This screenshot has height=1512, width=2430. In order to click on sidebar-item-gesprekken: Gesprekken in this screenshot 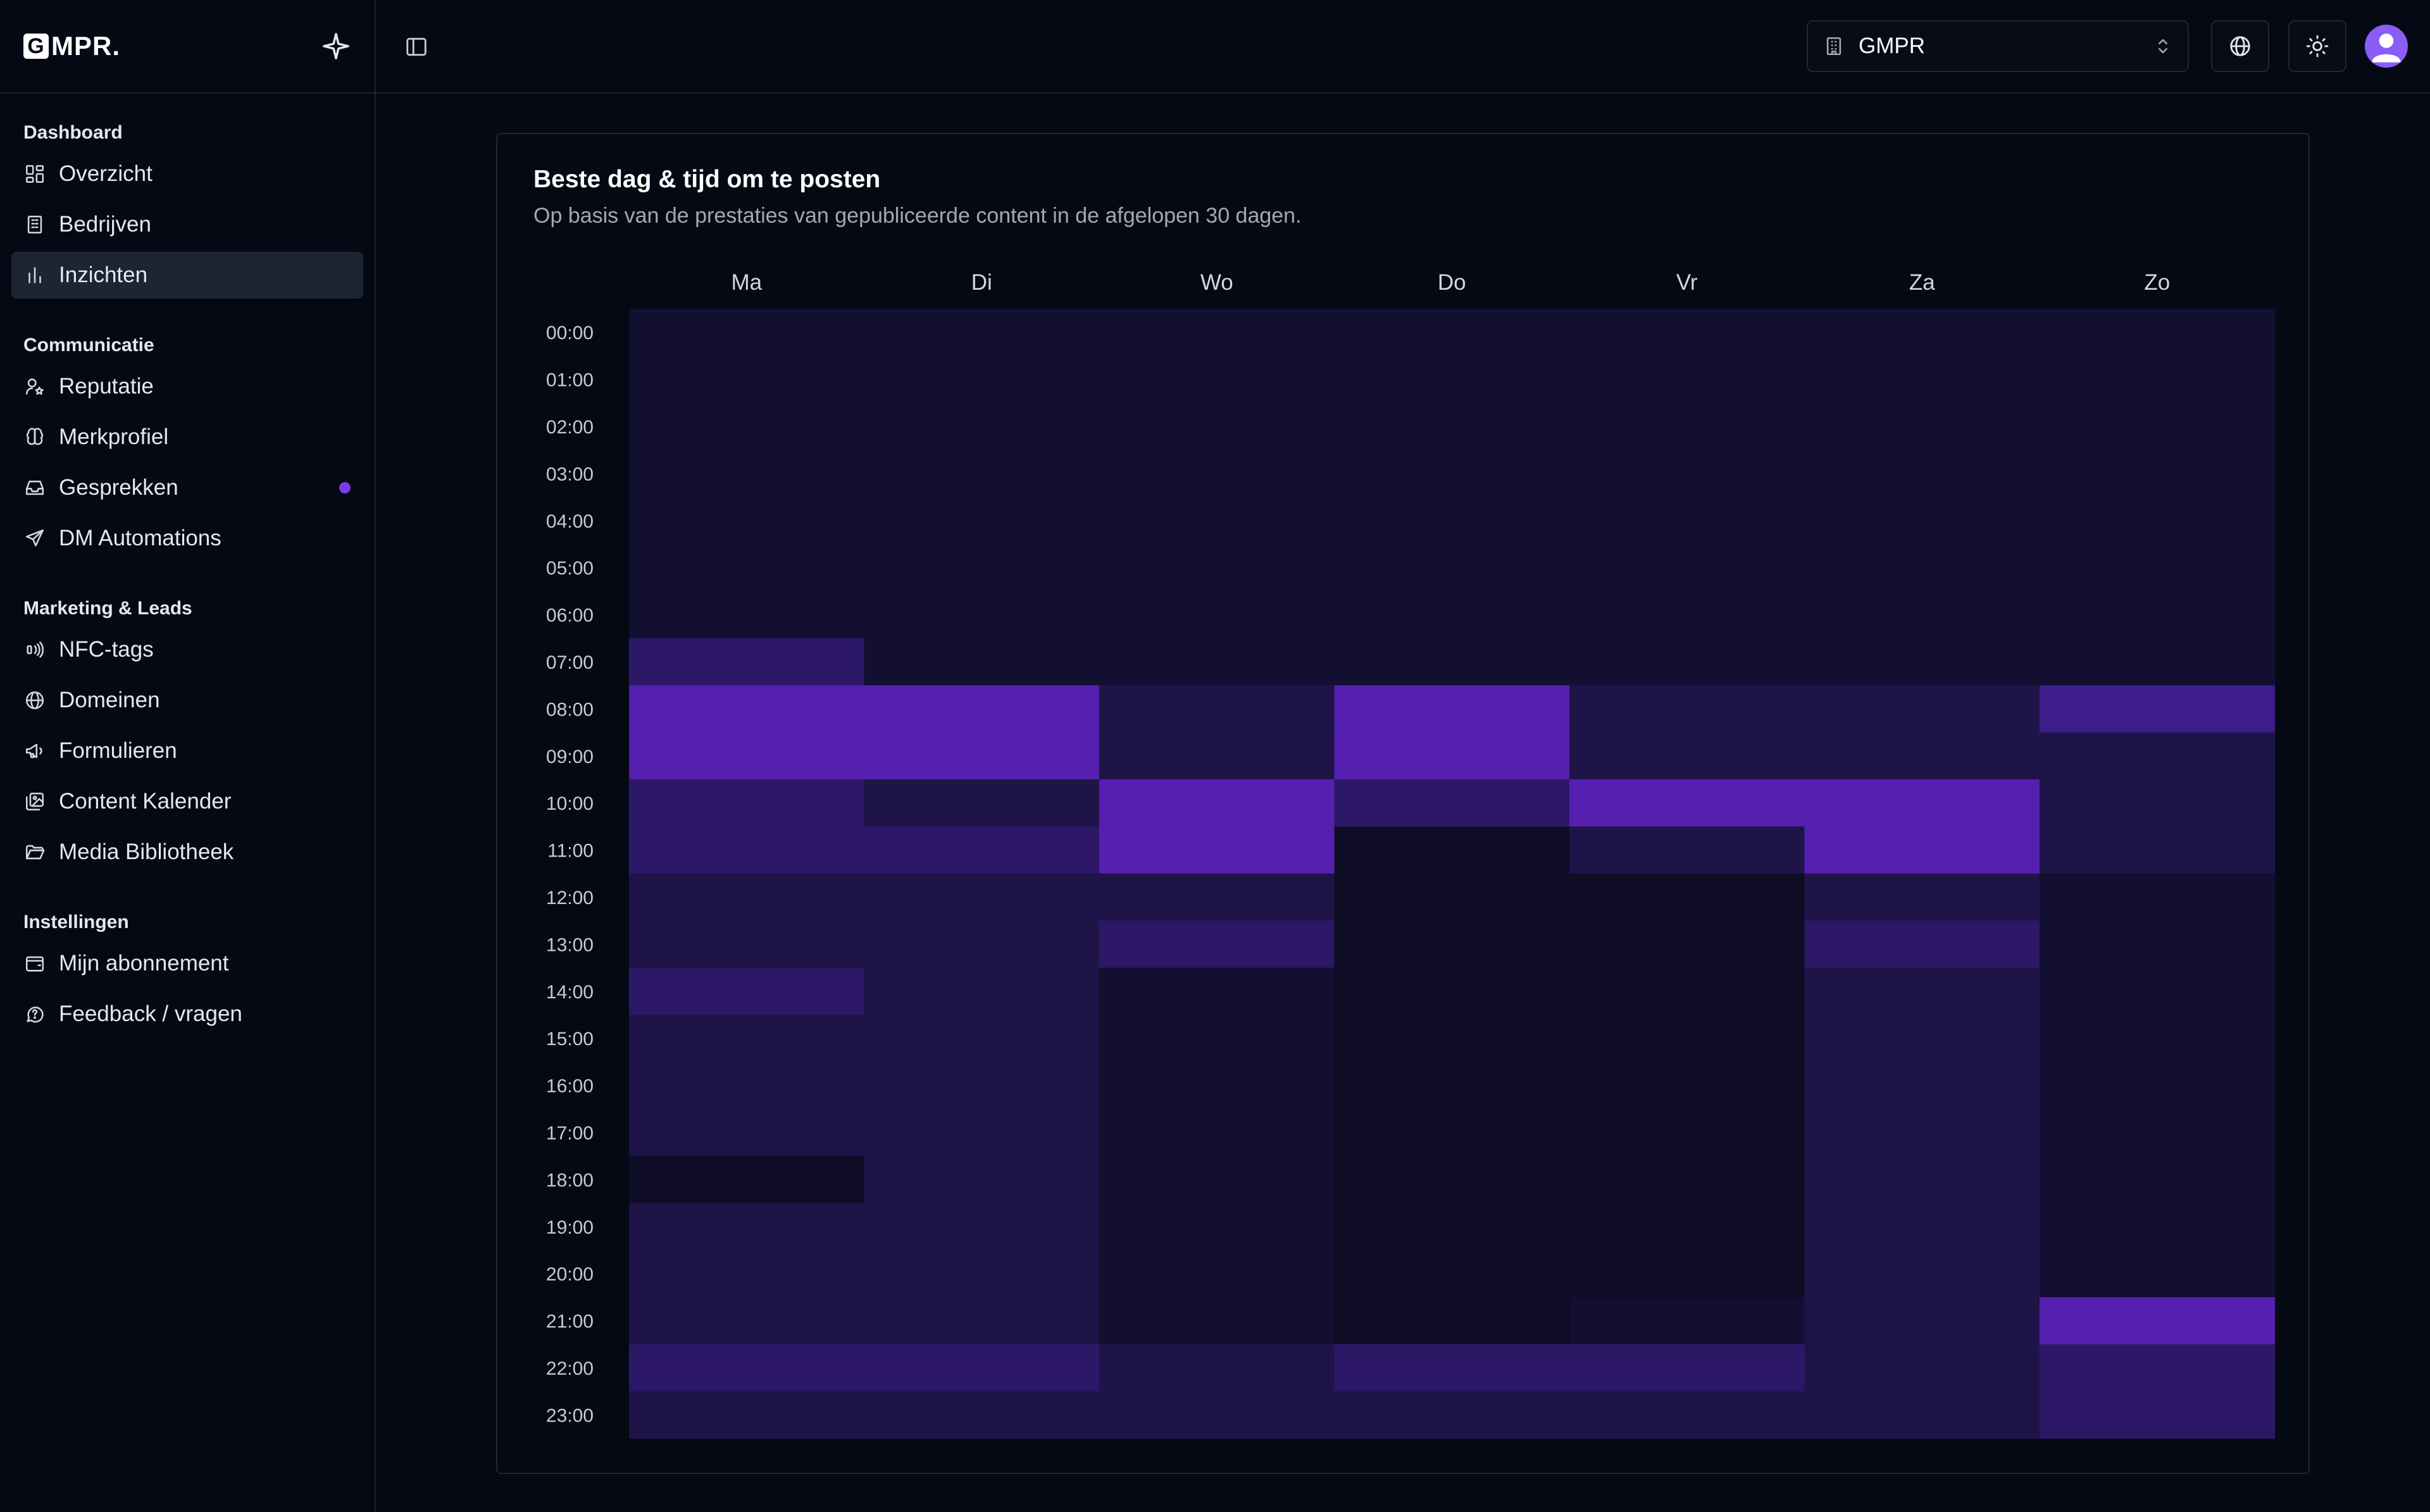, I will do `click(187, 488)`.